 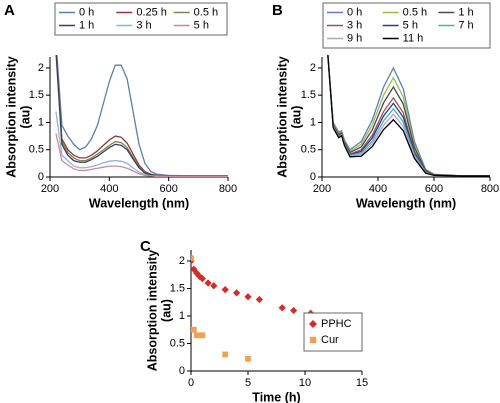 I want to click on legend-label: PPHC, so click(x=336, y=324).